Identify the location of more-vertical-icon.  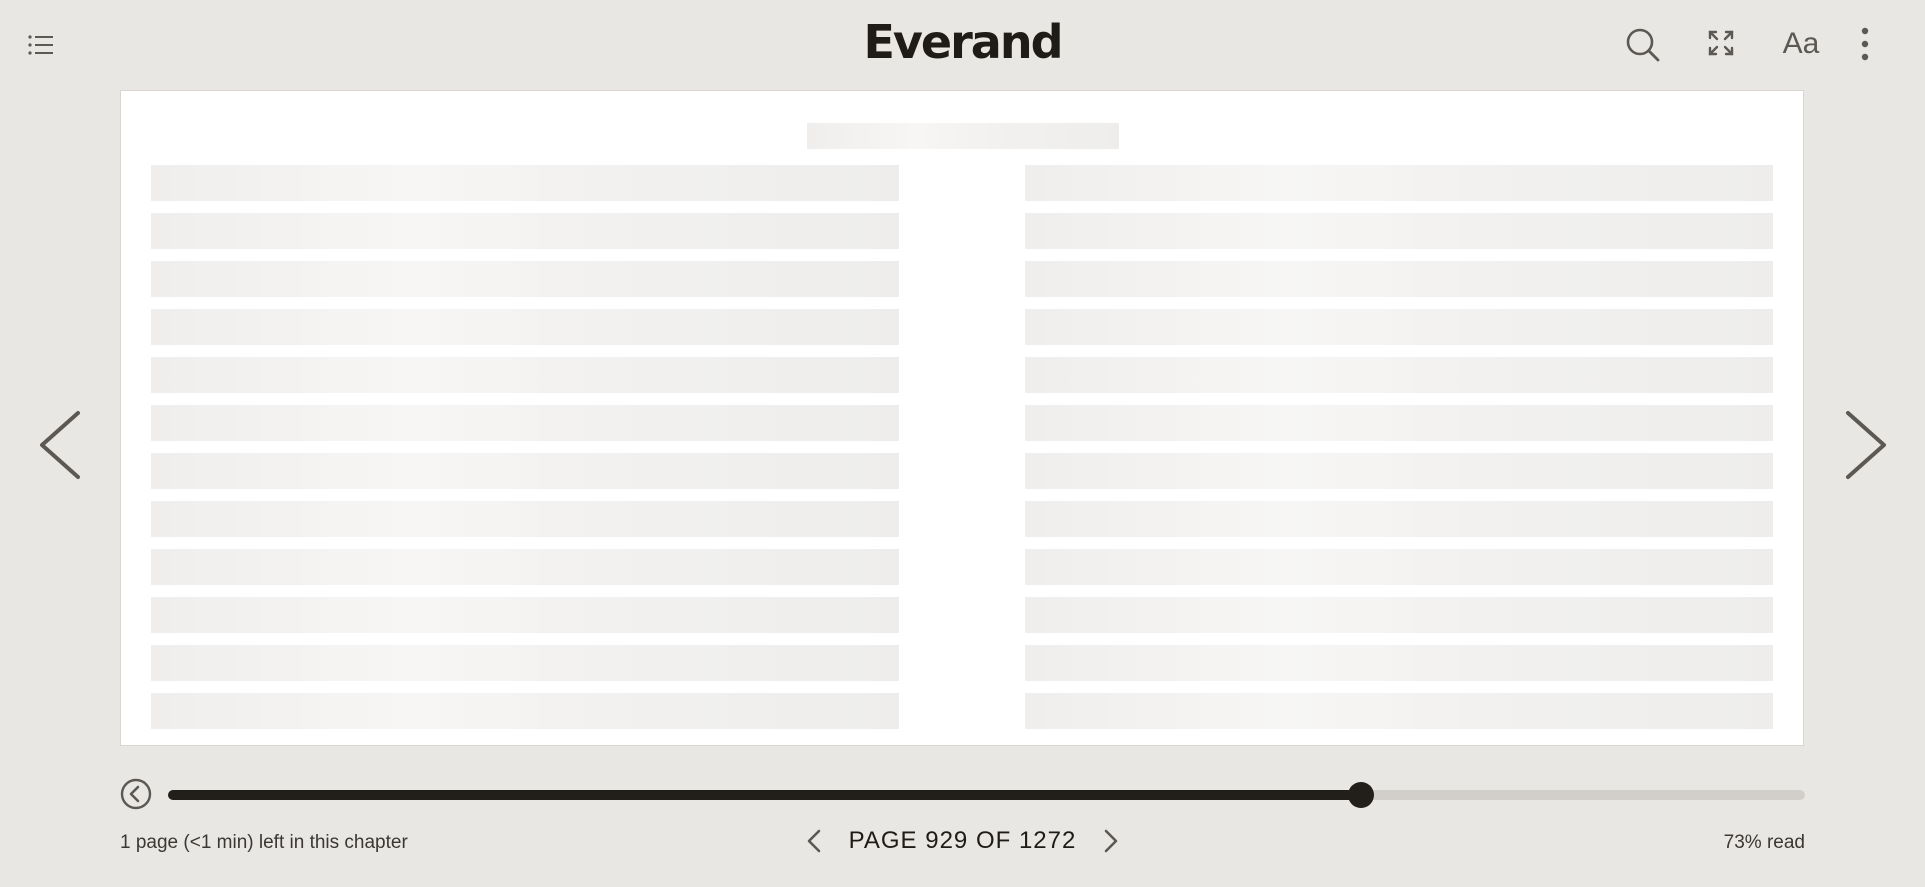
(1865, 44).